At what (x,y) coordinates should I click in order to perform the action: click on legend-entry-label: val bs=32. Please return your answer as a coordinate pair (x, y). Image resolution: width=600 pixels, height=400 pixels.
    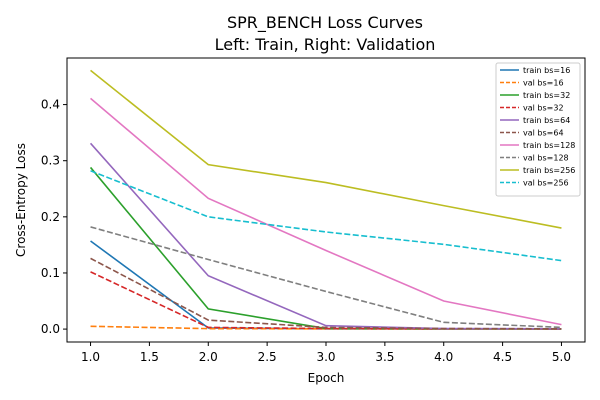
    Looking at the image, I should click on (543, 108).